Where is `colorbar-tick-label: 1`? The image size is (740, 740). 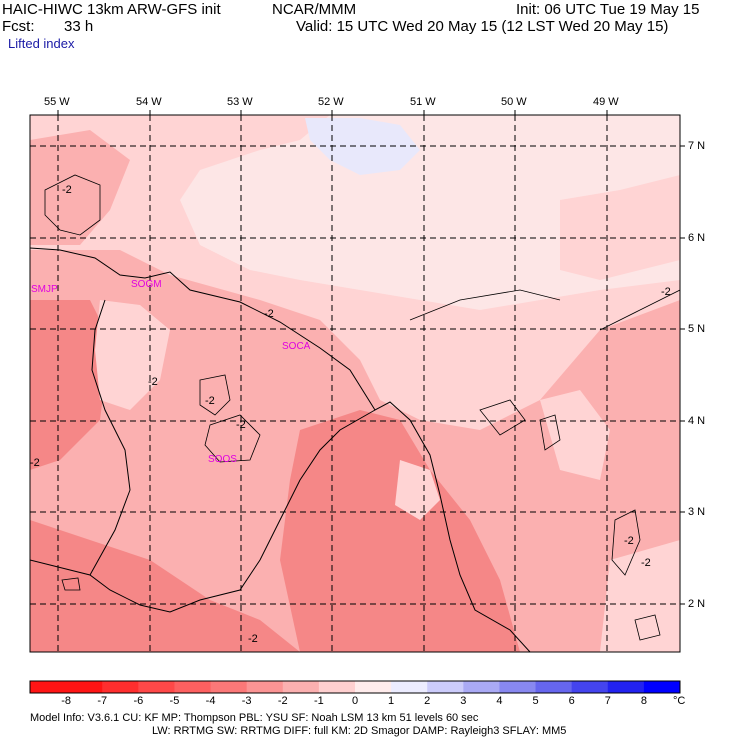 colorbar-tick-label: 1 is located at coordinates (391, 701).